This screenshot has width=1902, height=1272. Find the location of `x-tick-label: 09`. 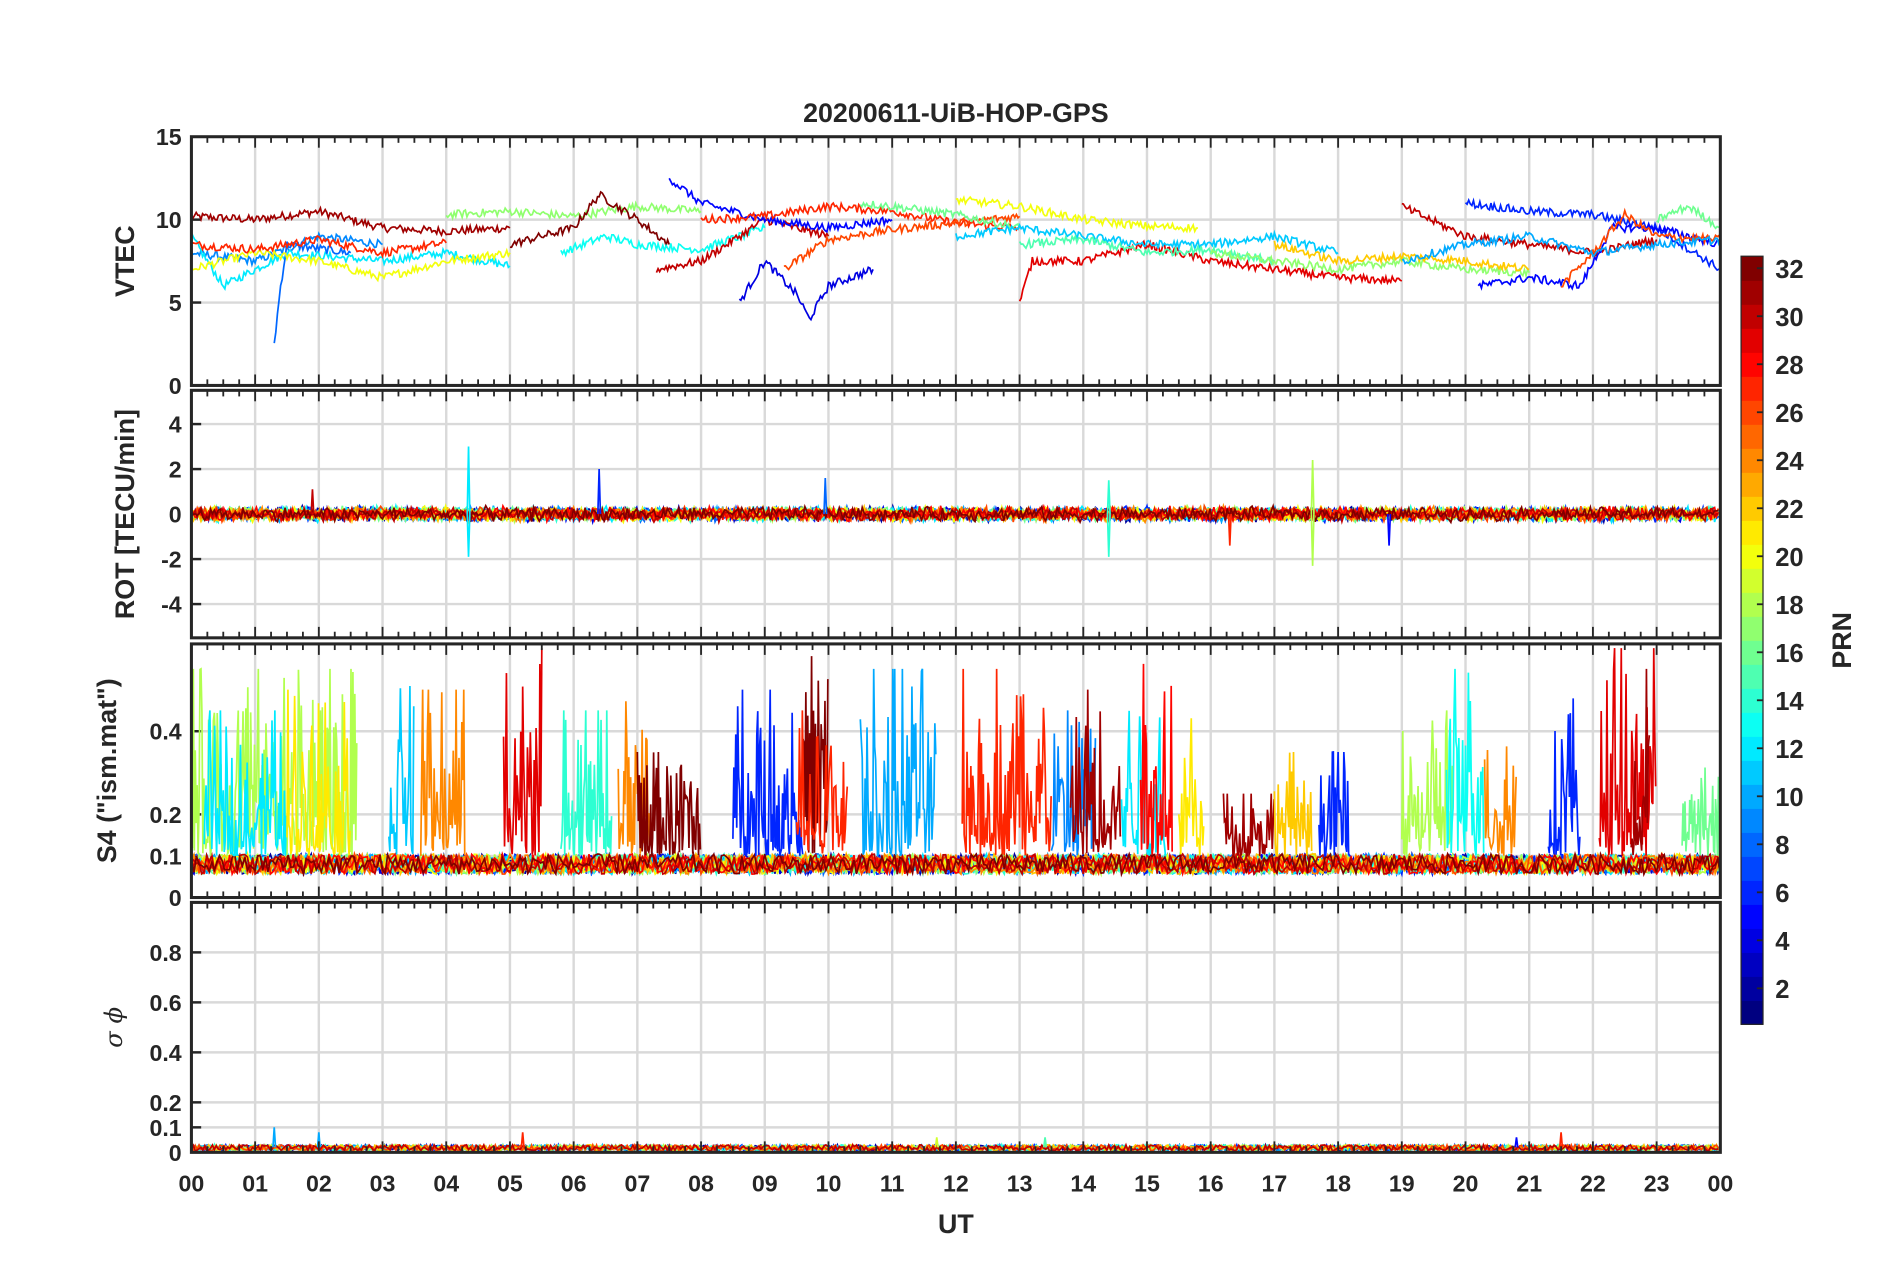

x-tick-label: 09 is located at coordinates (765, 1183).